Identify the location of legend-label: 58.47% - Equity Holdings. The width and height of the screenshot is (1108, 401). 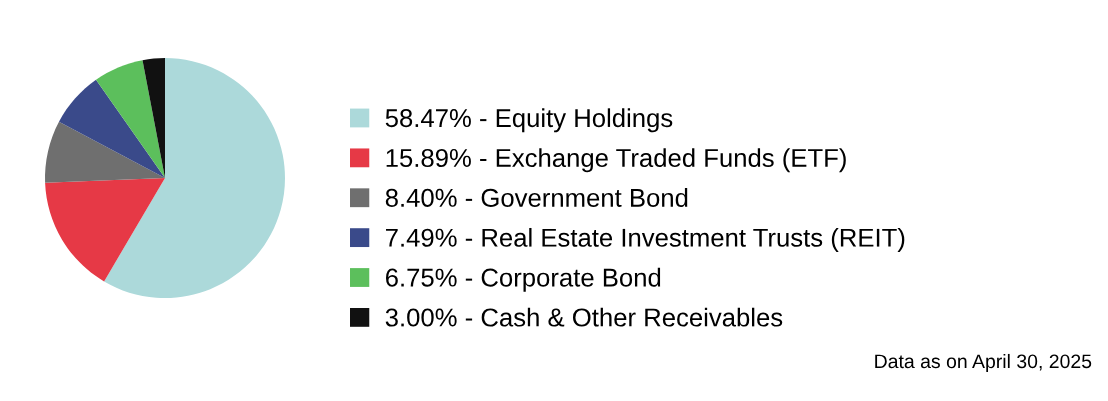
(529, 120).